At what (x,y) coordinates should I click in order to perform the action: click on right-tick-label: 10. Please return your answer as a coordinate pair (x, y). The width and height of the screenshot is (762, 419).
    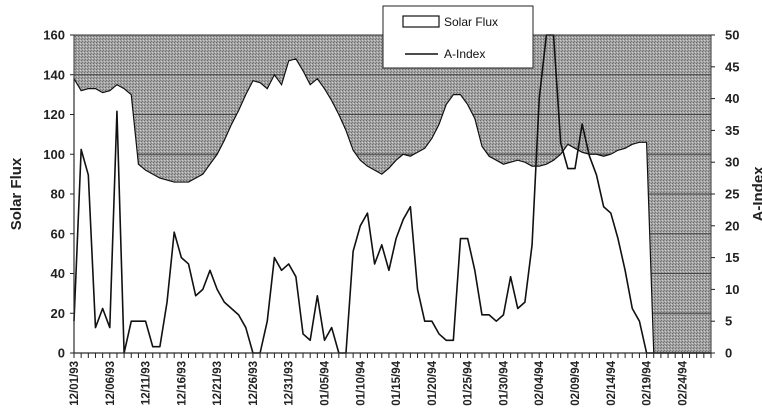
    Looking at the image, I should click on (732, 289).